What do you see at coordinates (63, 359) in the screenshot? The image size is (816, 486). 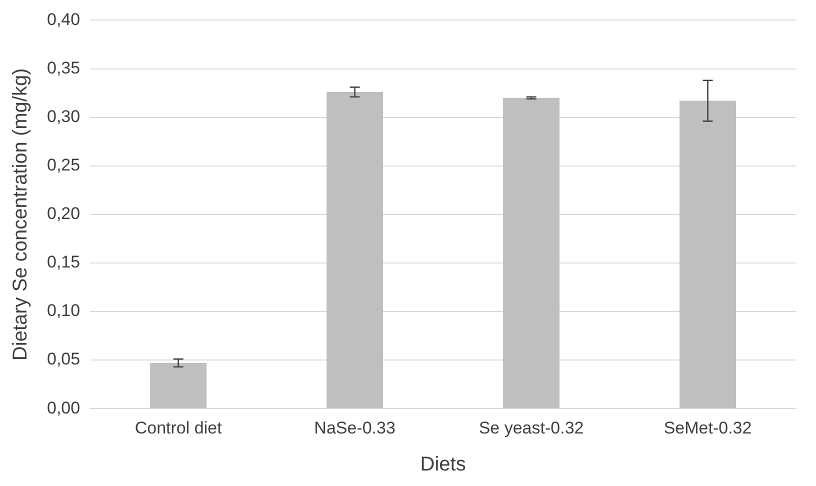 I see `y-tick-label: 0,05` at bounding box center [63, 359].